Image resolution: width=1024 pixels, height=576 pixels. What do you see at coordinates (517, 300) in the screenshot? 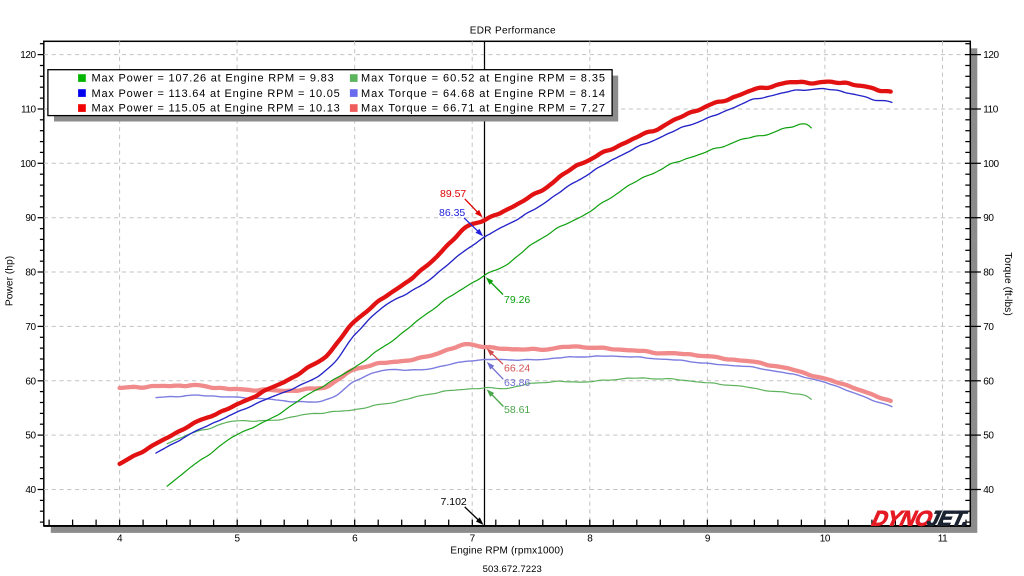
I see `svg-text: 79.26` at bounding box center [517, 300].